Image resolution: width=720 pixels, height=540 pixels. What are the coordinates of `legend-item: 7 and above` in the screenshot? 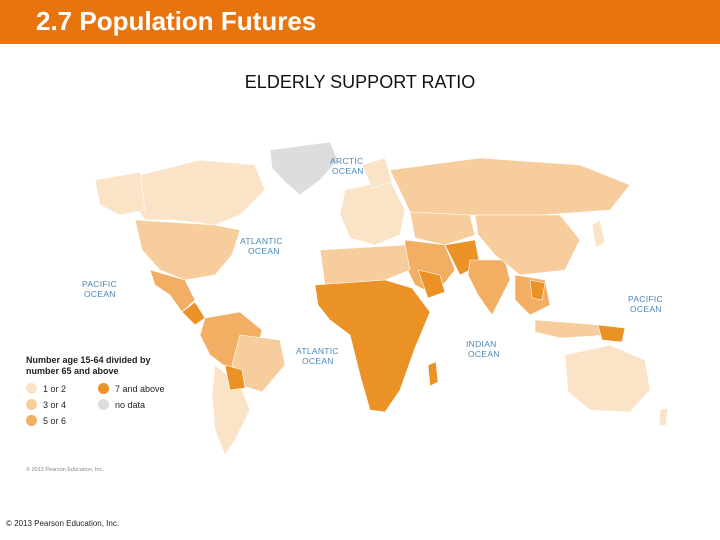 It's located at (138, 388).